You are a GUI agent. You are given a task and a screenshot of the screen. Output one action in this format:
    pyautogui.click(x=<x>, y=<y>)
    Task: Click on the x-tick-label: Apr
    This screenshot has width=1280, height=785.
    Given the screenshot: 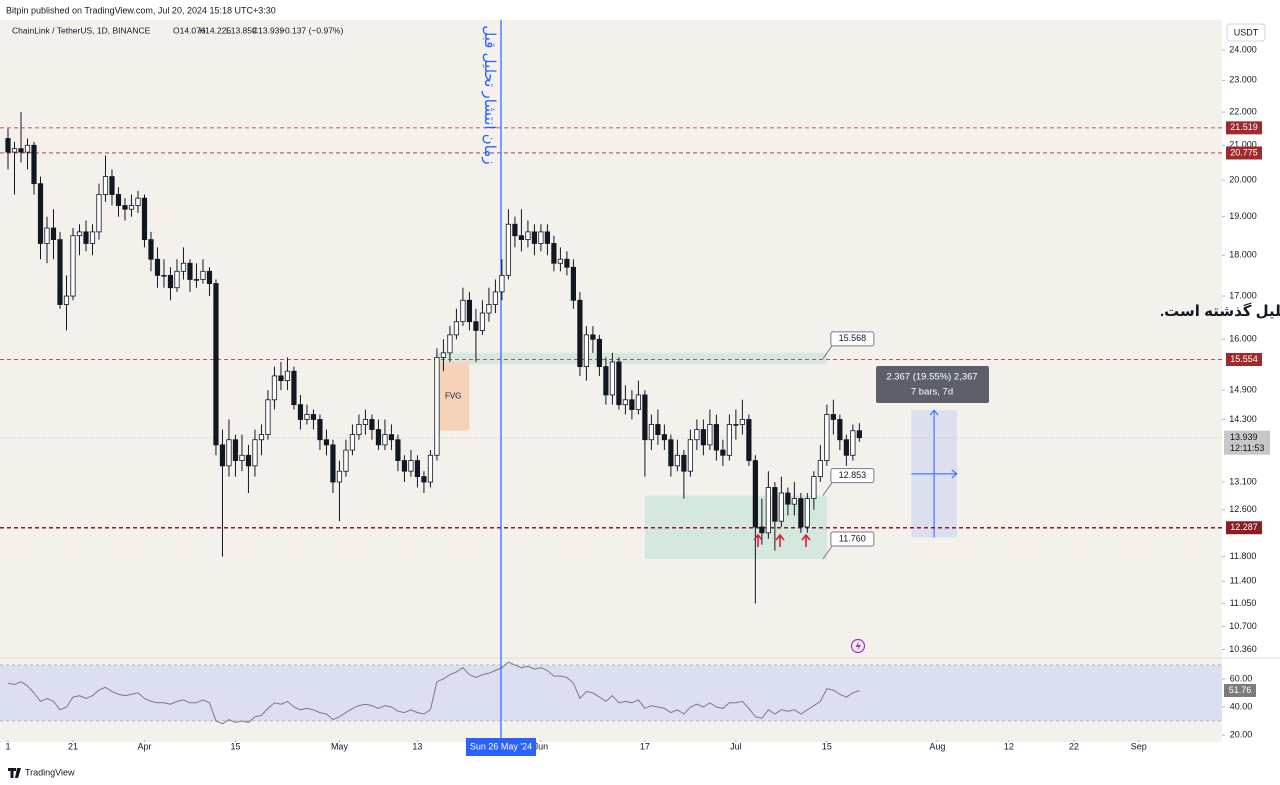 What is the action you would take?
    pyautogui.click(x=144, y=746)
    